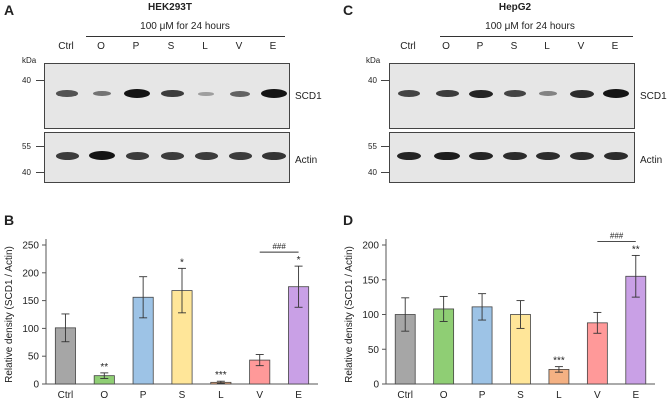  I want to click on western-blot-c-actin, so click(512, 157).